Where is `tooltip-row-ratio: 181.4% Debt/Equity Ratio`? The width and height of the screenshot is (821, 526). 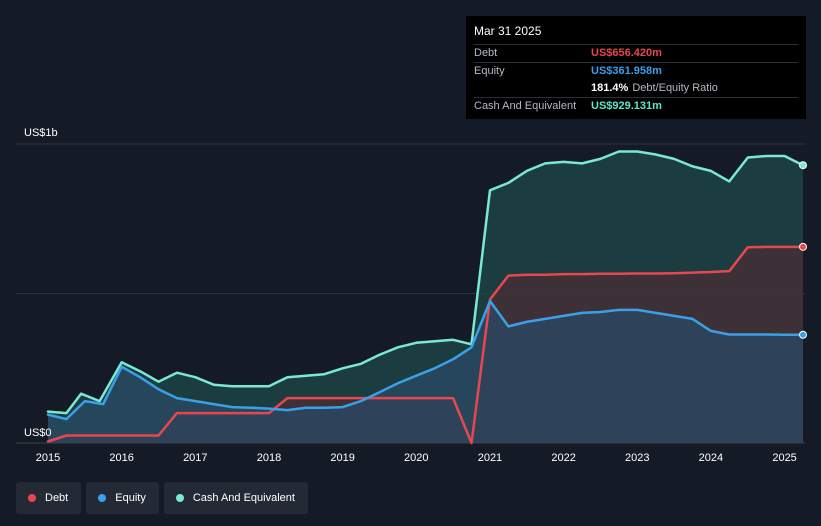 tooltip-row-ratio: 181.4% Debt/Equity Ratio is located at coordinates (636, 88).